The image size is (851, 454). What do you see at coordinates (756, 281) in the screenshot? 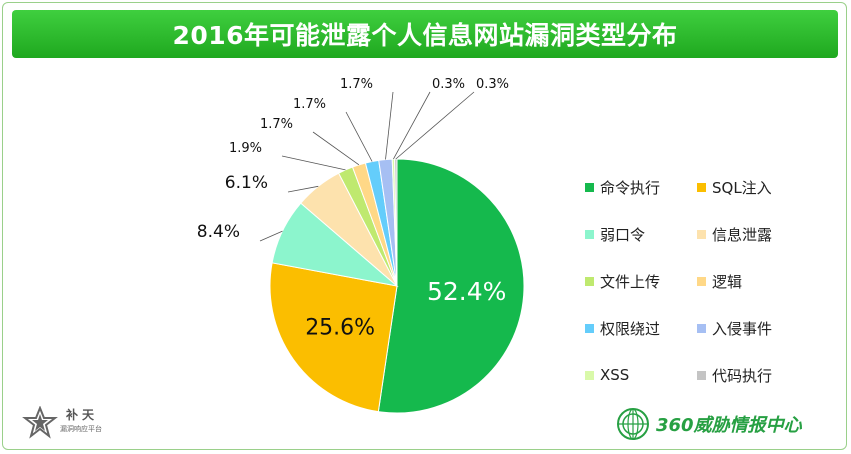
I see `legend-item: 逻辑` at bounding box center [756, 281].